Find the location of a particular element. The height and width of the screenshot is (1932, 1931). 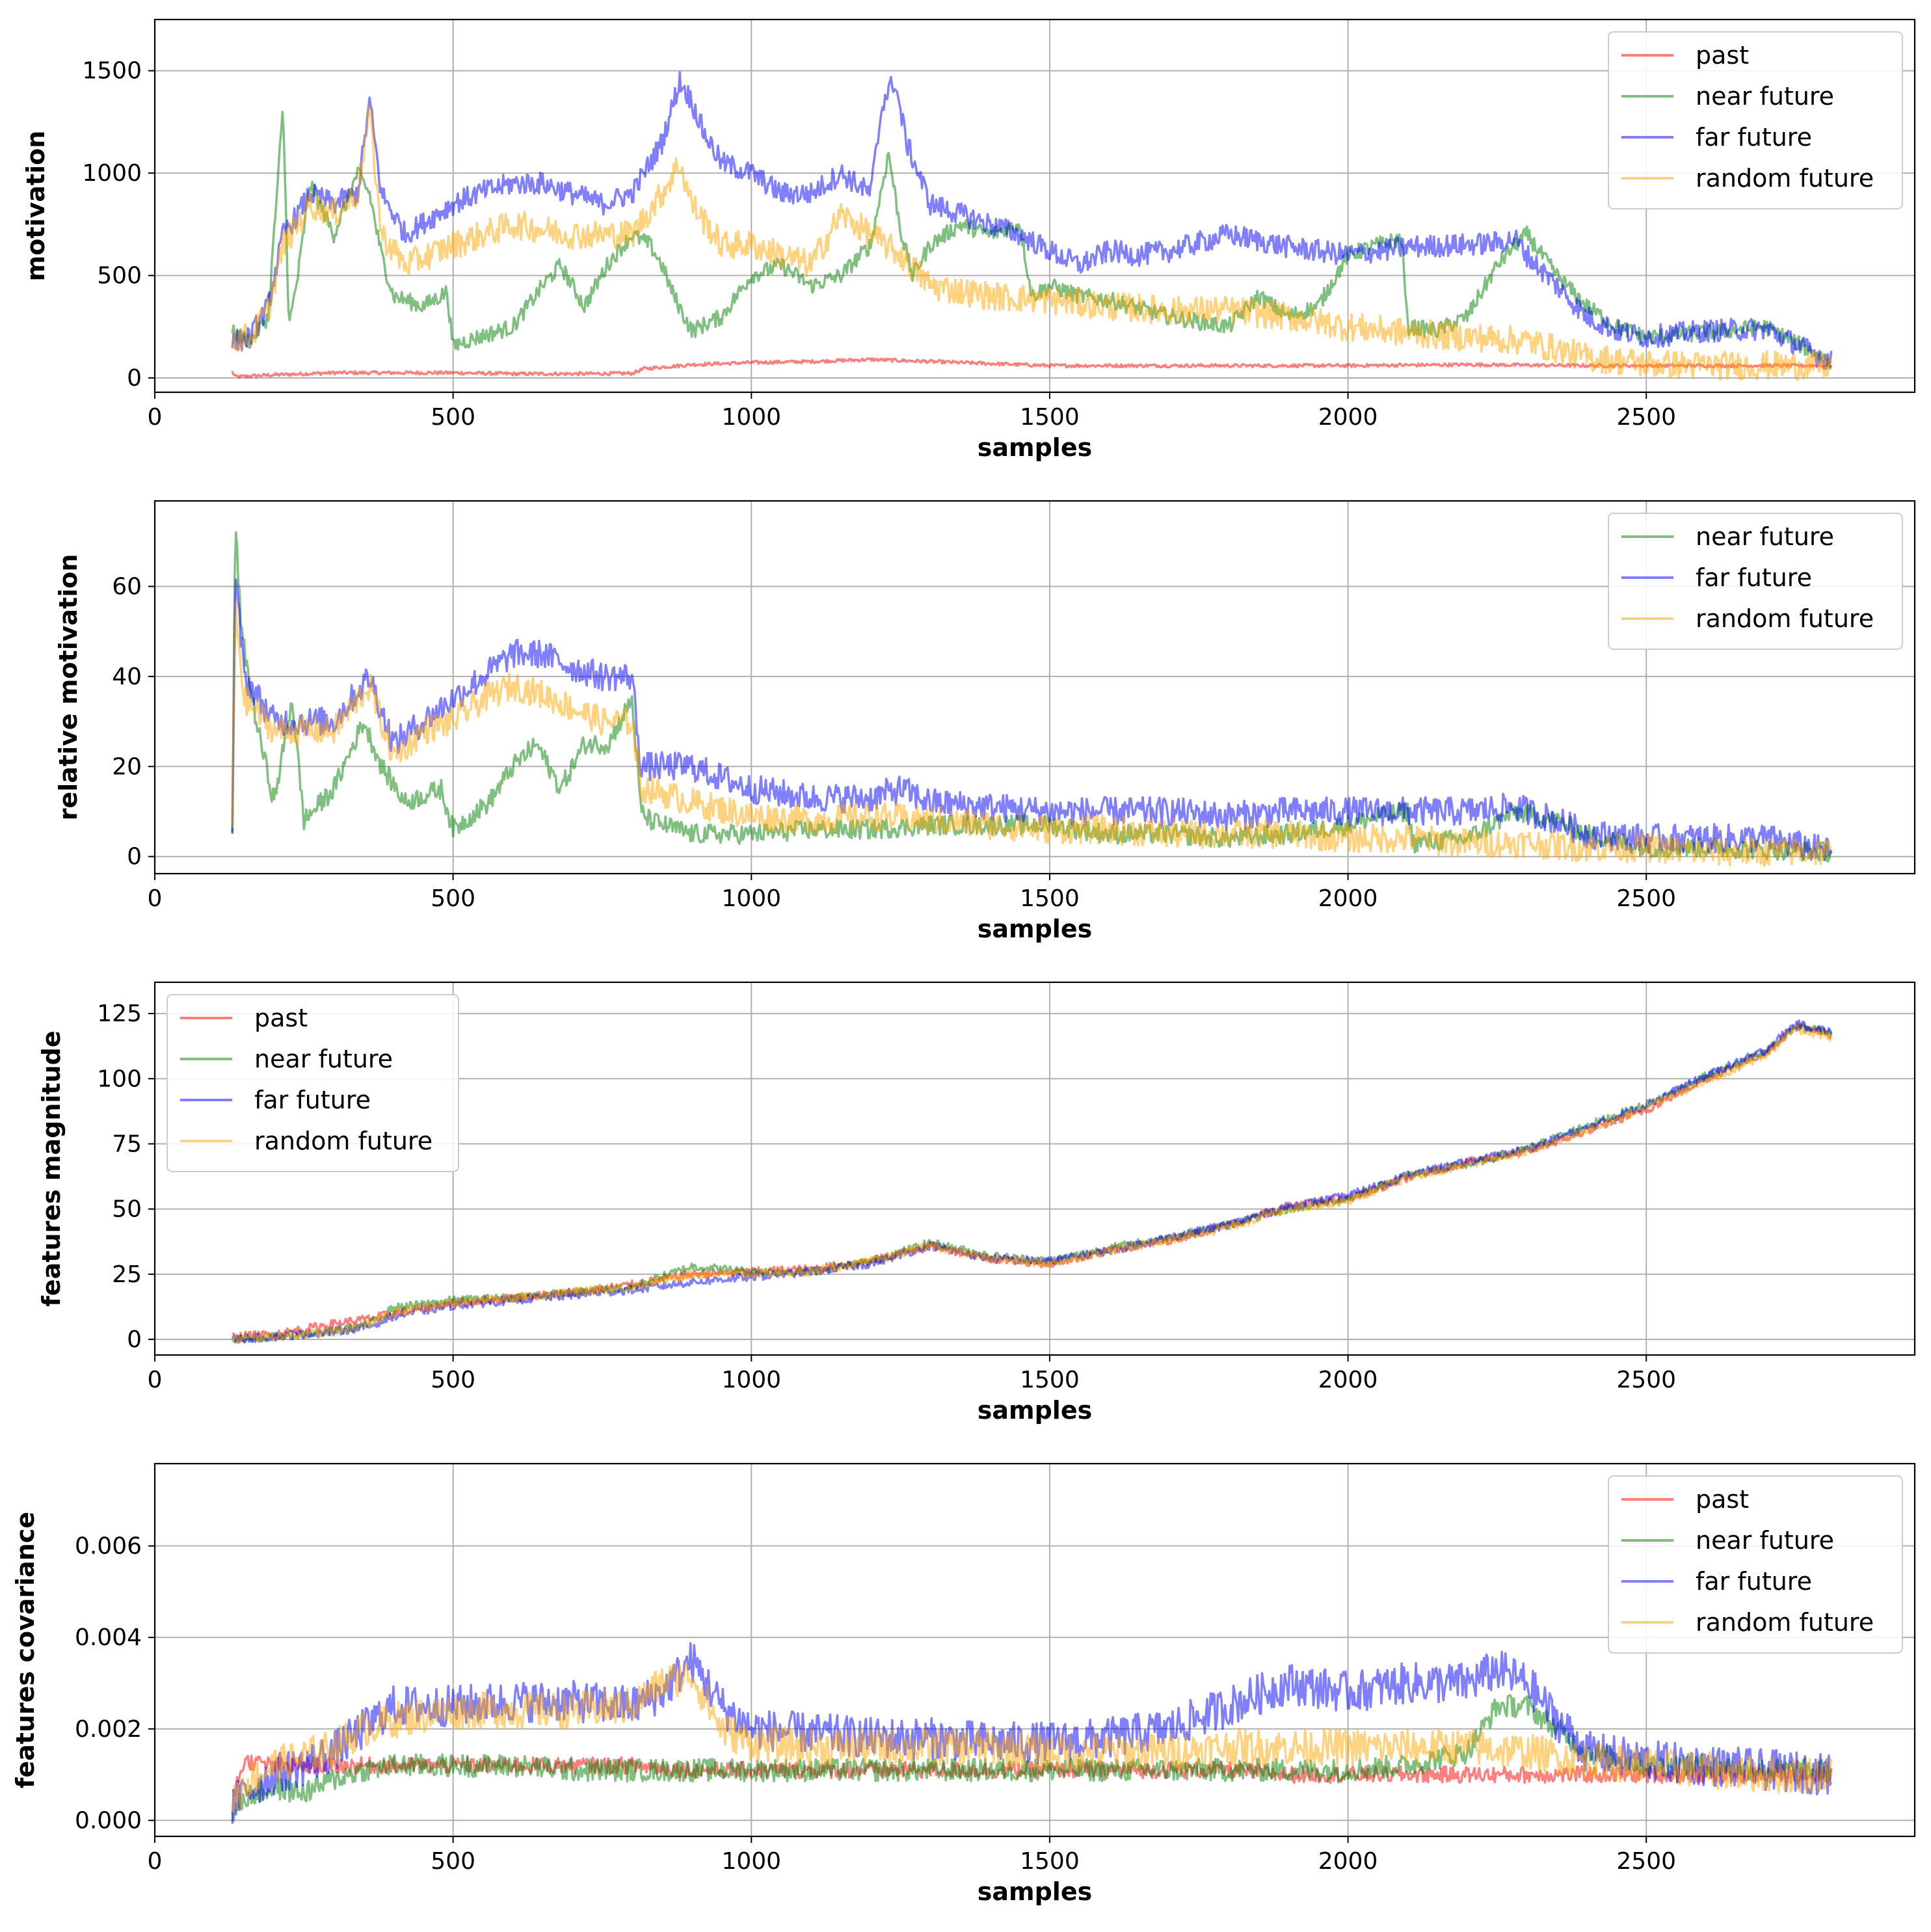

y-tick-label: 0.002 is located at coordinates (108, 1729).